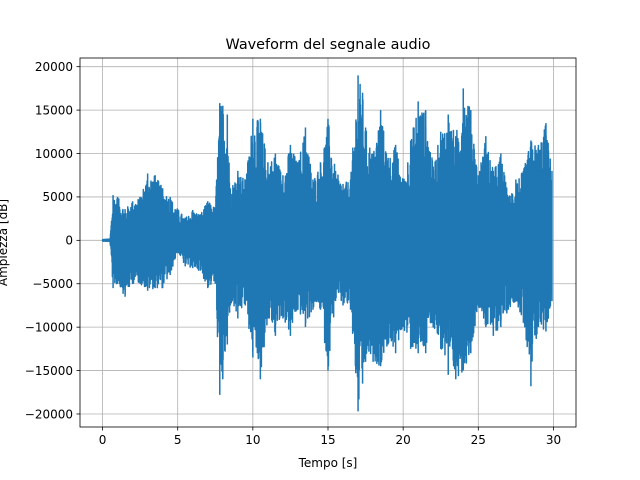  Describe the element at coordinates (328, 463) in the screenshot. I see `x-axis-title: Tempo [s]` at that location.